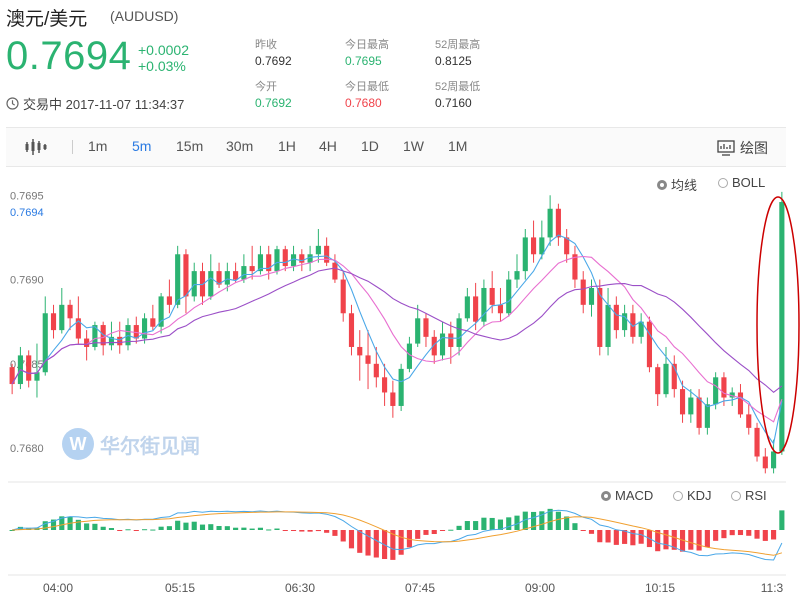 This screenshot has width=804, height=598. Describe the element at coordinates (742, 148) in the screenshot. I see `draw-button: 绘图` at that location.